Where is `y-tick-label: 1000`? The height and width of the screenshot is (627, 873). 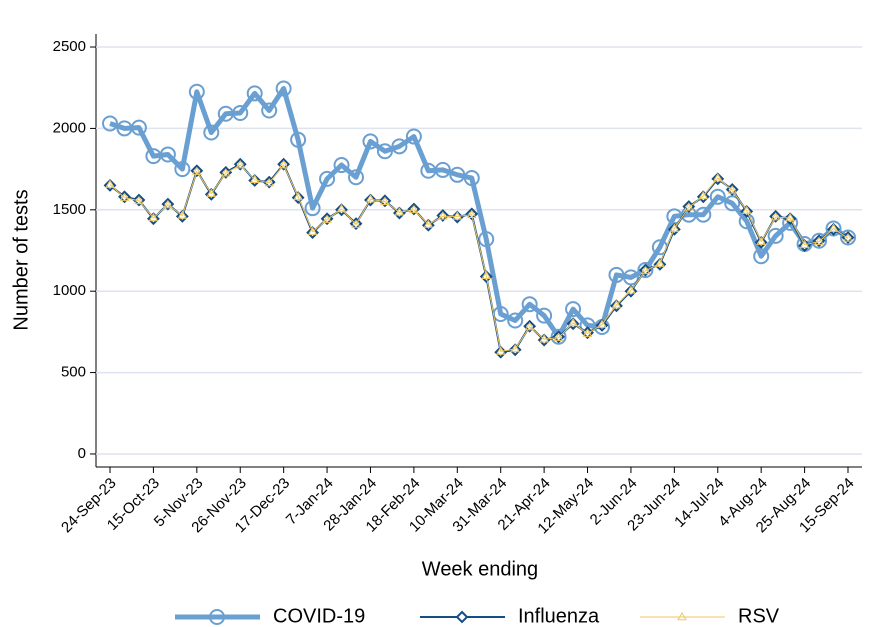 y-tick-label: 1000 is located at coordinates (69, 290).